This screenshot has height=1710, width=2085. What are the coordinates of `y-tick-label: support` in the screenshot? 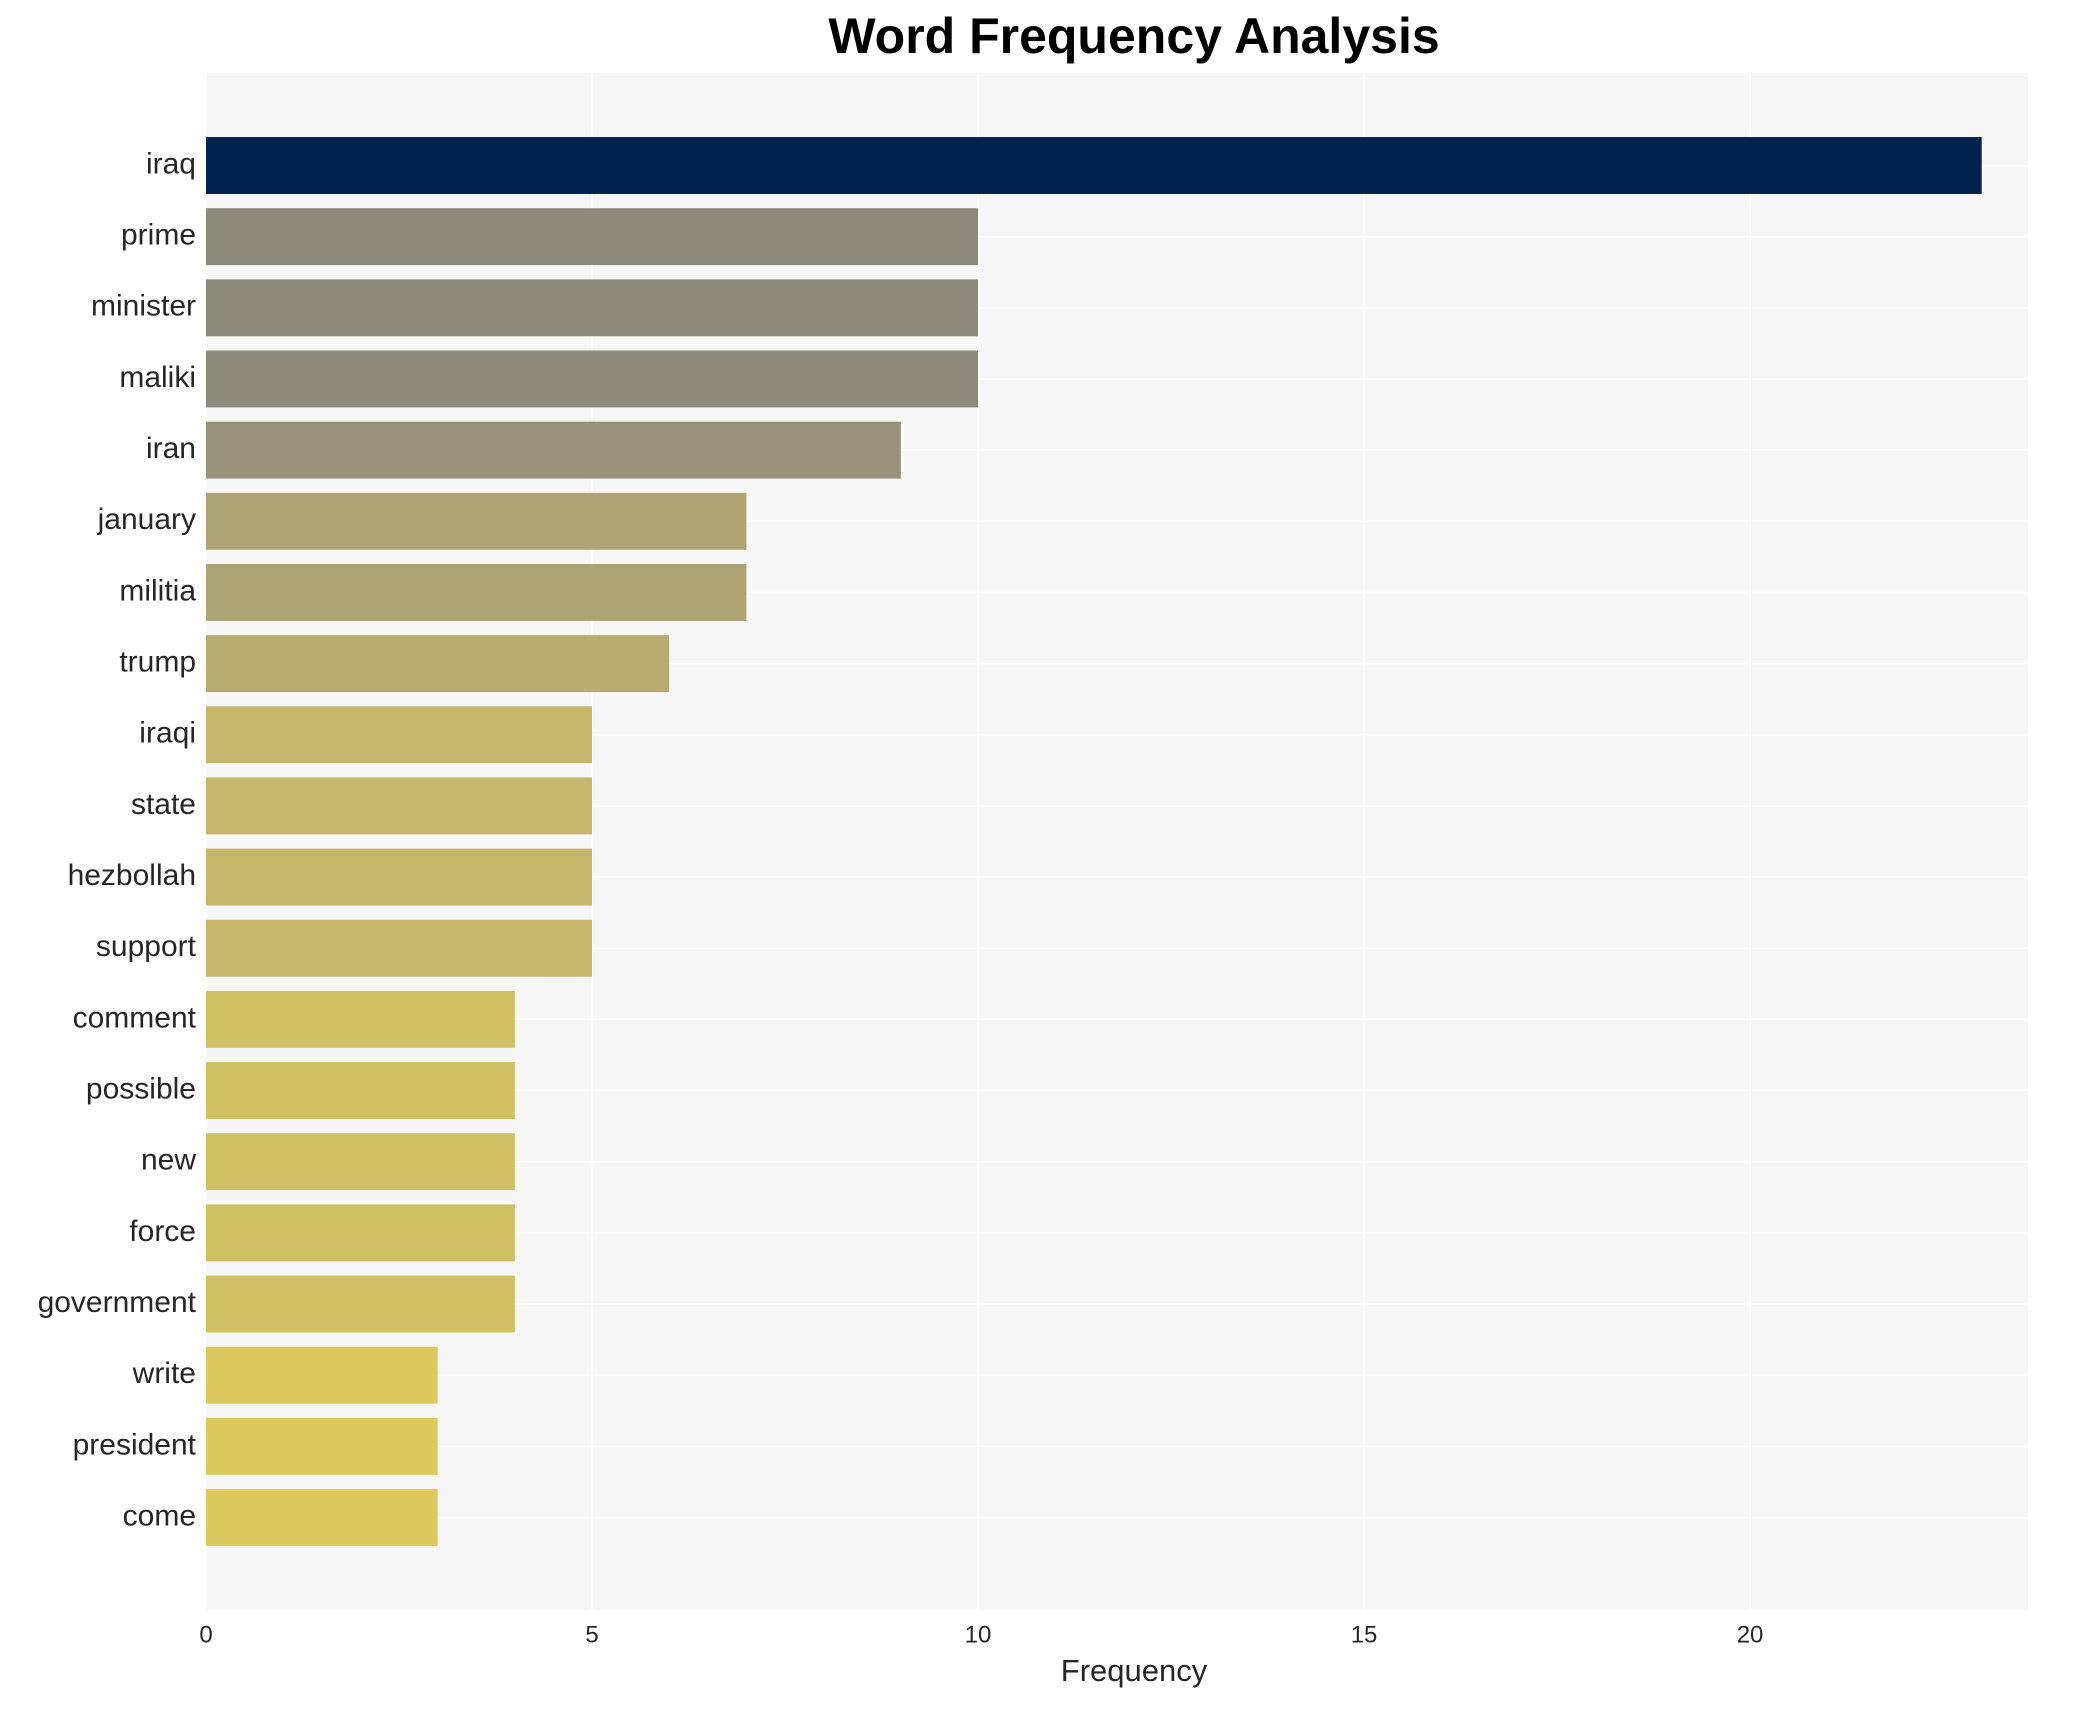 It's located at (146, 946).